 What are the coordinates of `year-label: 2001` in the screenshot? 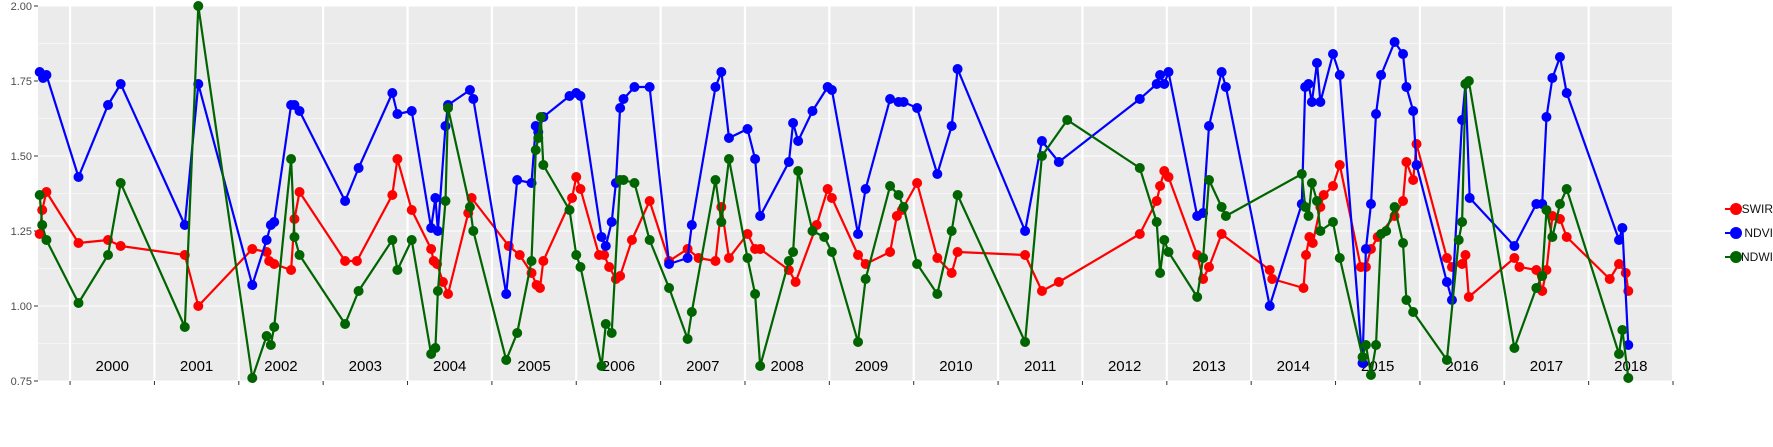 It's located at (196, 366).